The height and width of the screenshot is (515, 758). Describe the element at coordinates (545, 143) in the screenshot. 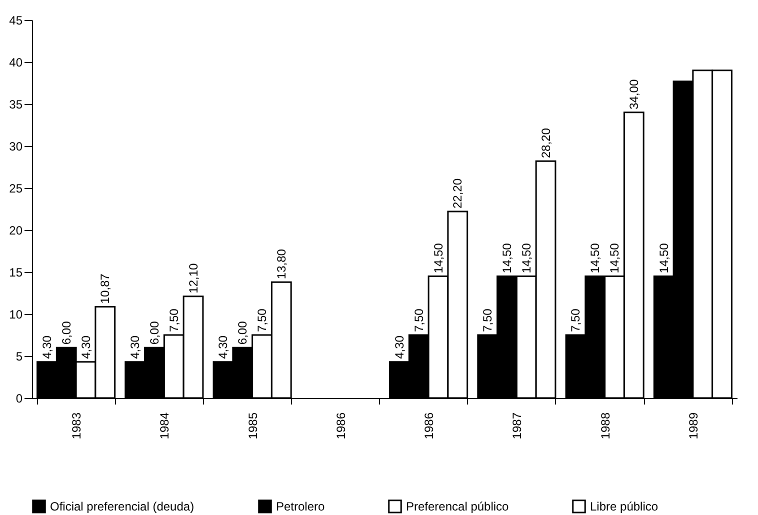

I see `data-label: 28,20` at that location.